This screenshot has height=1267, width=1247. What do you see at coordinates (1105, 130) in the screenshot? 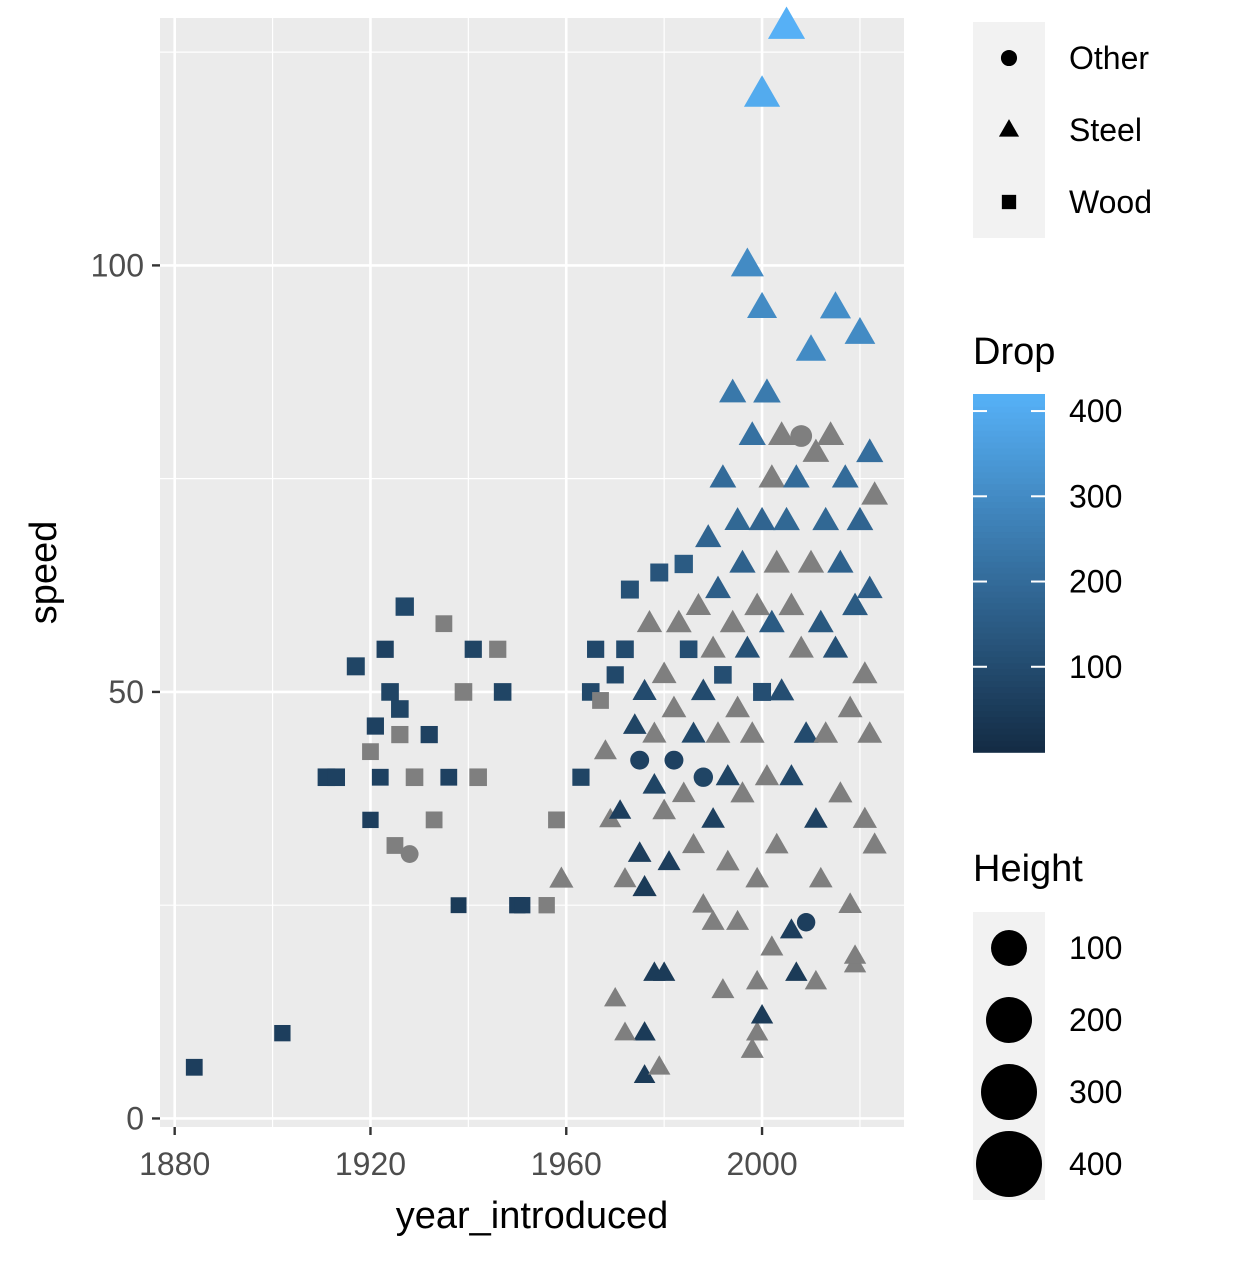
I see `shape-legend-label: Steel` at bounding box center [1105, 130].